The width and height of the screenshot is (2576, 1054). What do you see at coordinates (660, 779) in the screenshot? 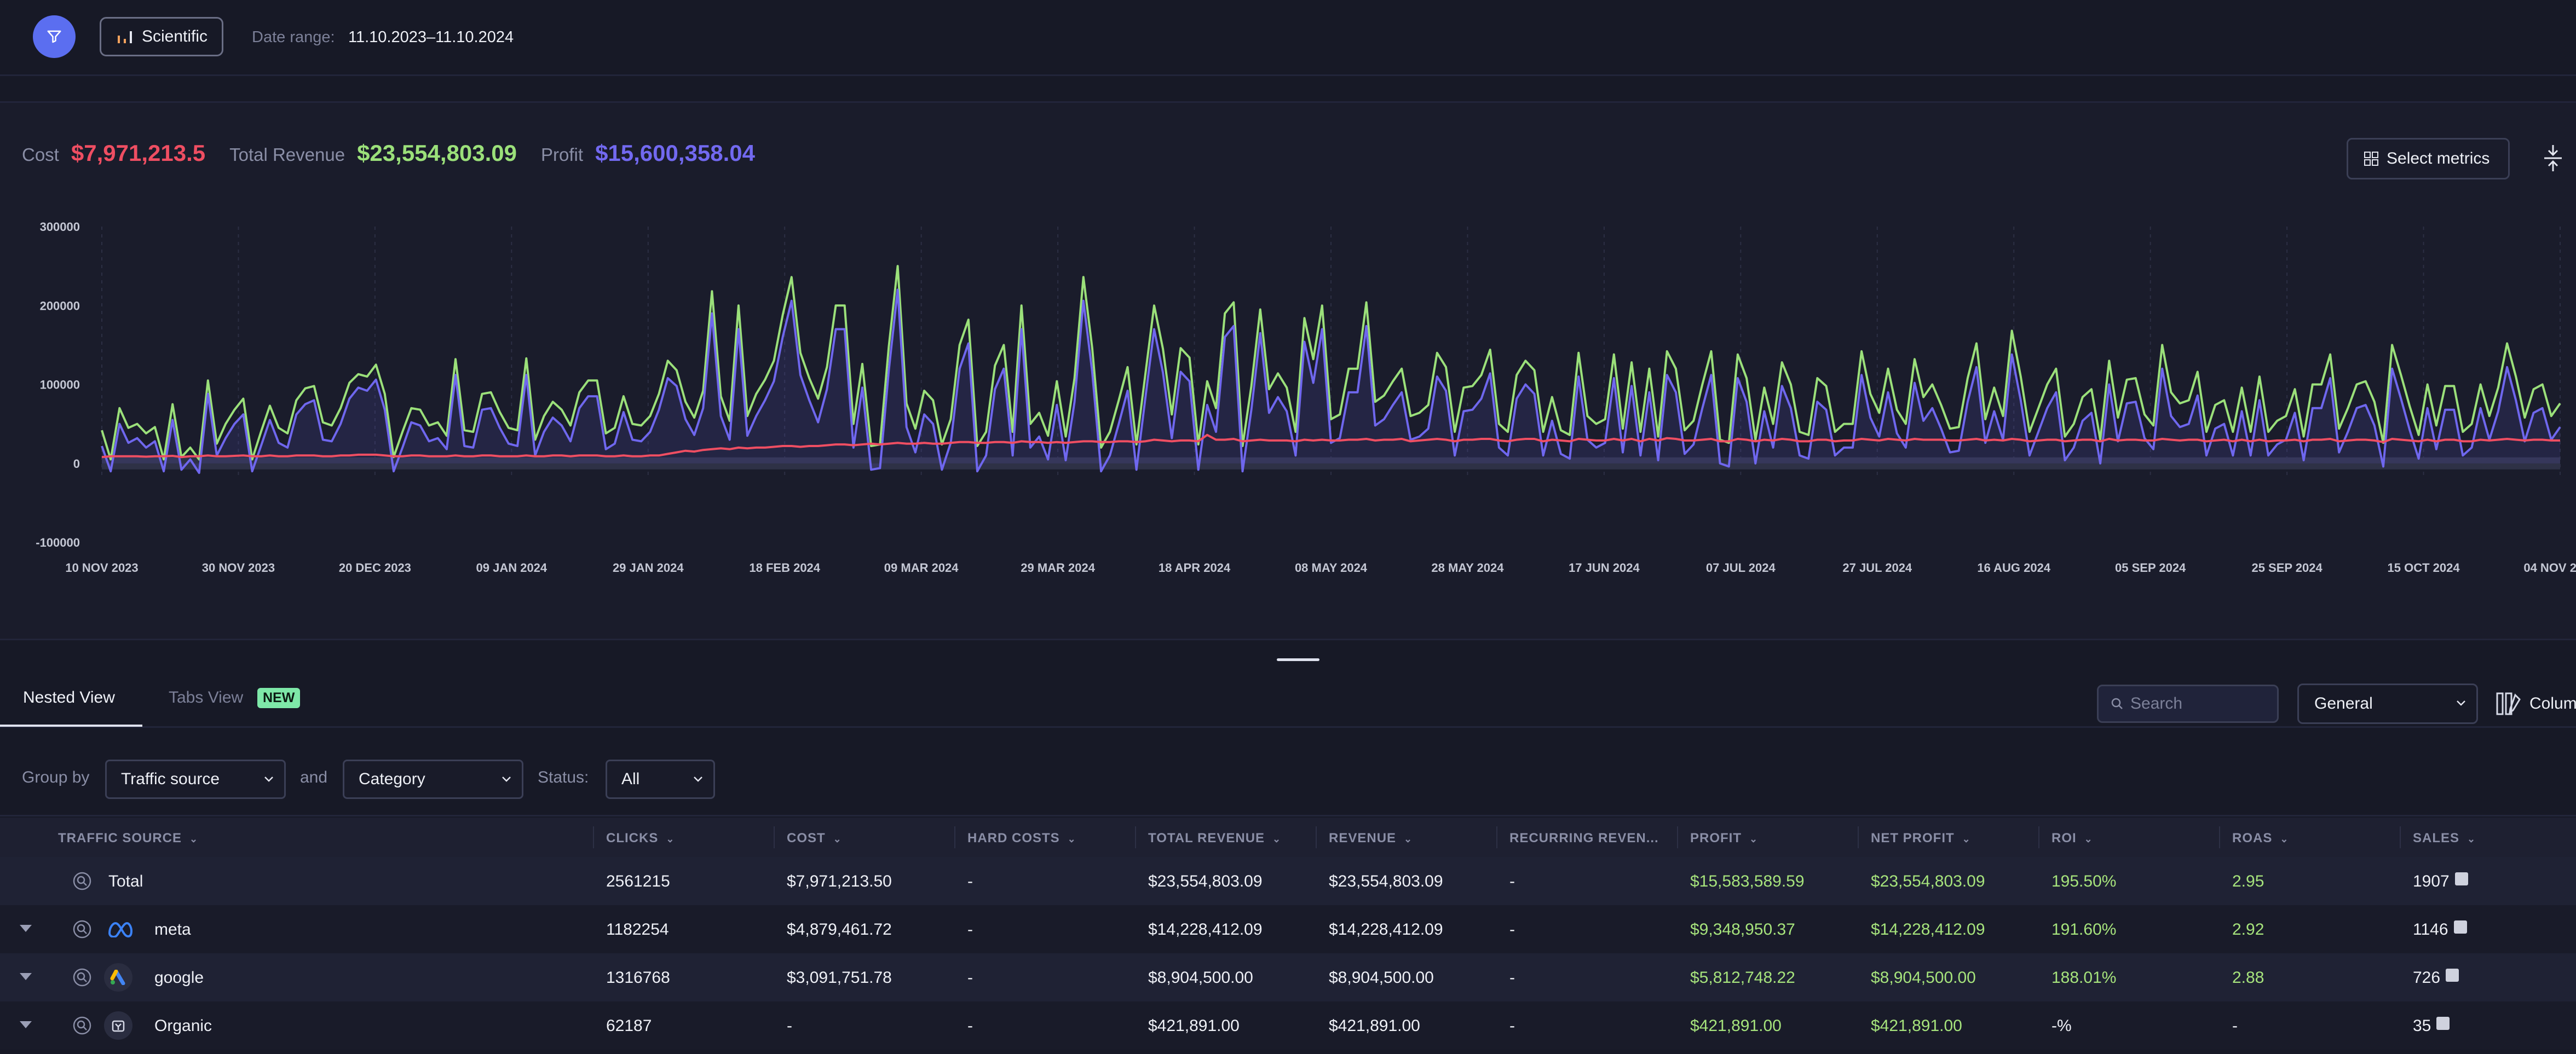
I see `status-select: All` at bounding box center [660, 779].